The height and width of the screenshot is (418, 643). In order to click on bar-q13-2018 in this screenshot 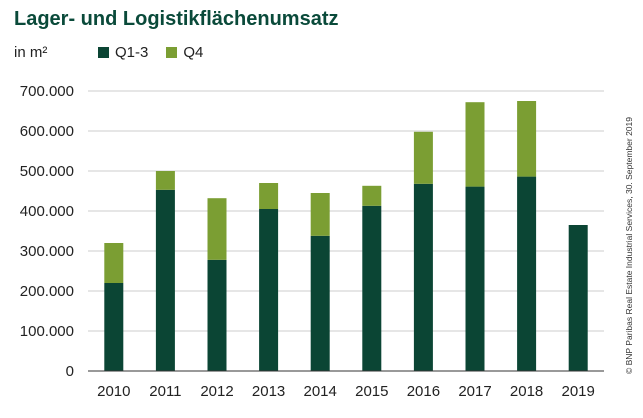, I will do `click(527, 273)`.